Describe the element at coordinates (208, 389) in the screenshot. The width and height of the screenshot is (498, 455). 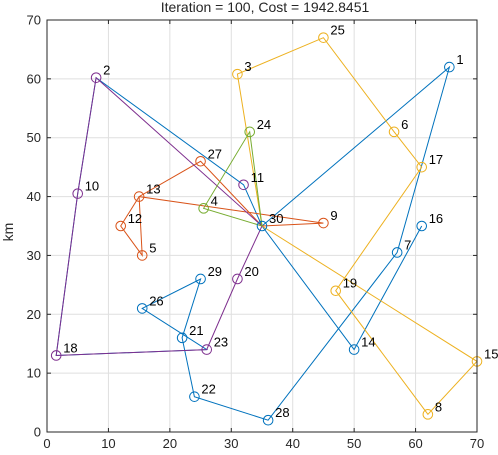
I see `point-label-22: 22` at that location.